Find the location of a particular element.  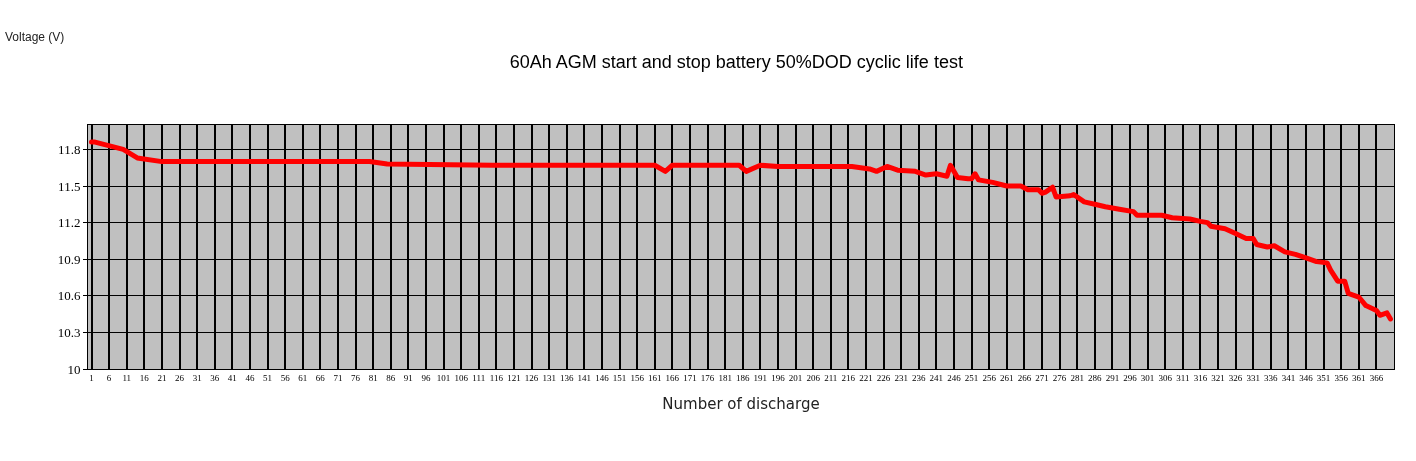

x-tick-label: 296 is located at coordinates (1130, 377).